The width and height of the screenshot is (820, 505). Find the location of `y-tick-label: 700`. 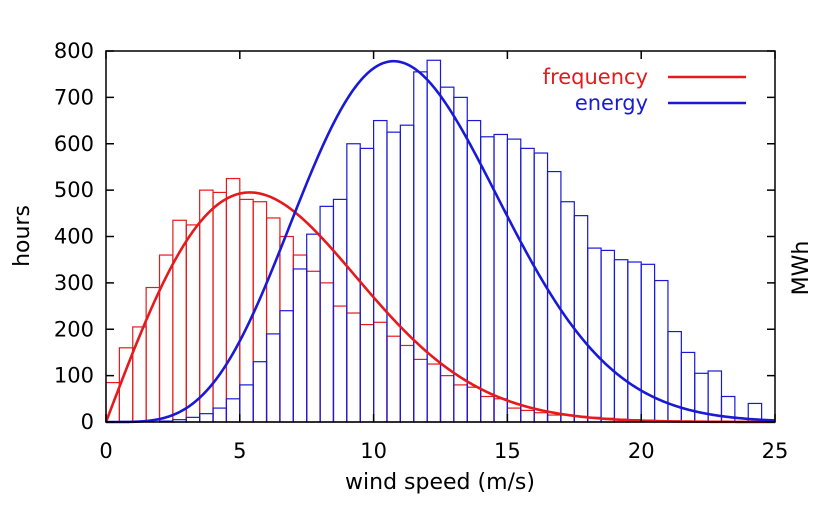

y-tick-label: 700 is located at coordinates (74, 97).